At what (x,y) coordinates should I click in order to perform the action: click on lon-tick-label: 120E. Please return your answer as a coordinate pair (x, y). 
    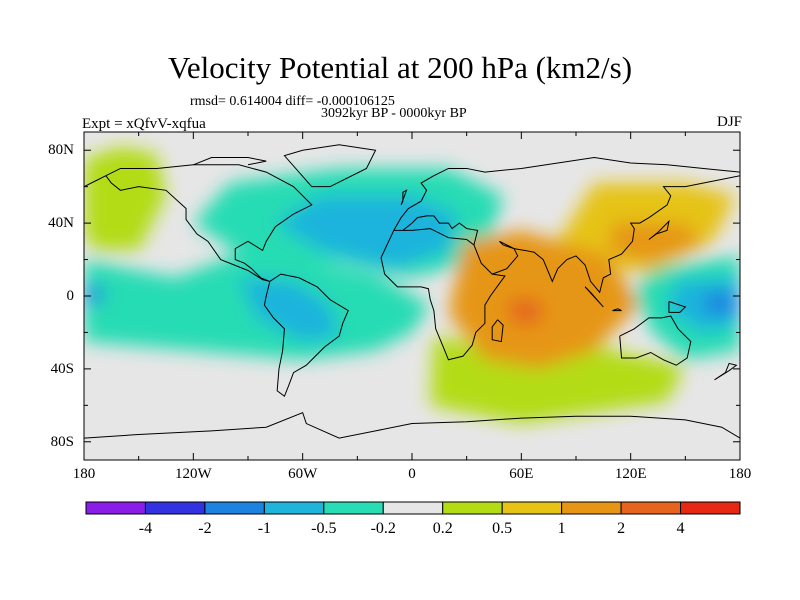
    Looking at the image, I should click on (630, 474).